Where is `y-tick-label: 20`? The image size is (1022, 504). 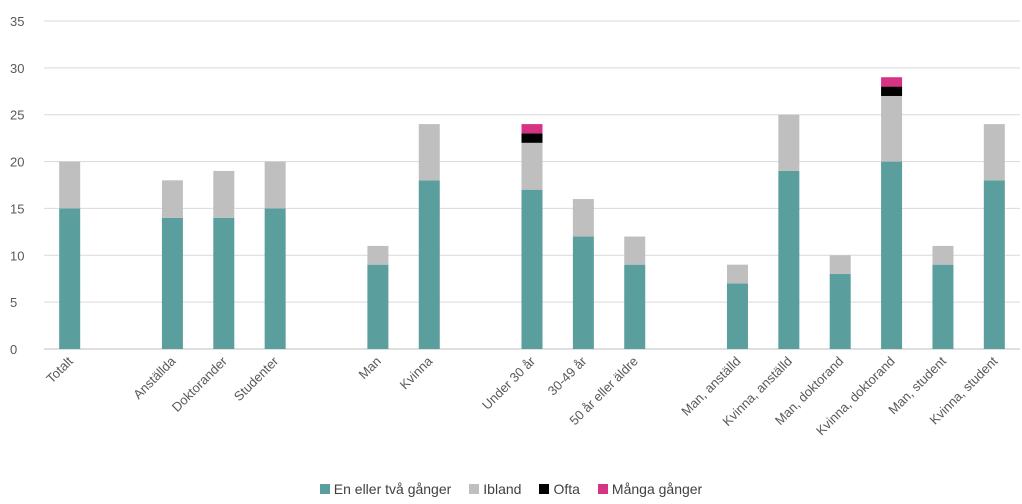 y-tick-label: 20 is located at coordinates (17, 162).